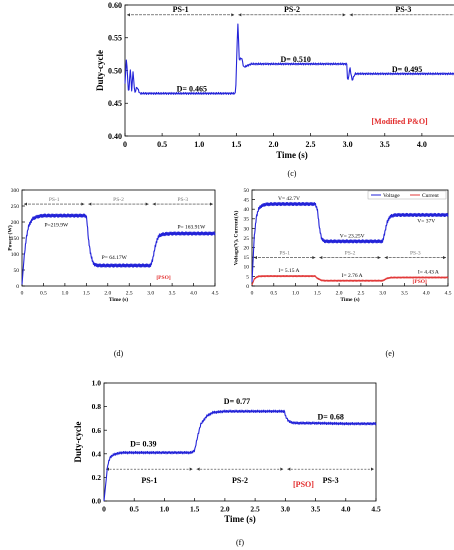  What do you see at coordinates (115, 136) in the screenshot?
I see `y-tick-label: 0.40` at bounding box center [115, 136].